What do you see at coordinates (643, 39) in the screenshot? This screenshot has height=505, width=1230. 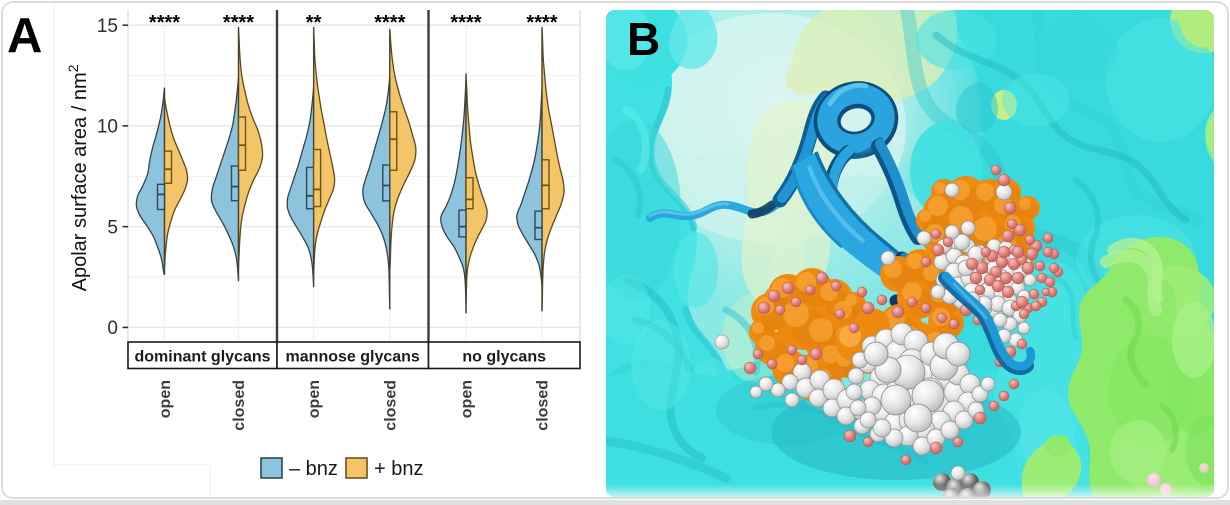 I see `svg-text: B` at bounding box center [643, 39].